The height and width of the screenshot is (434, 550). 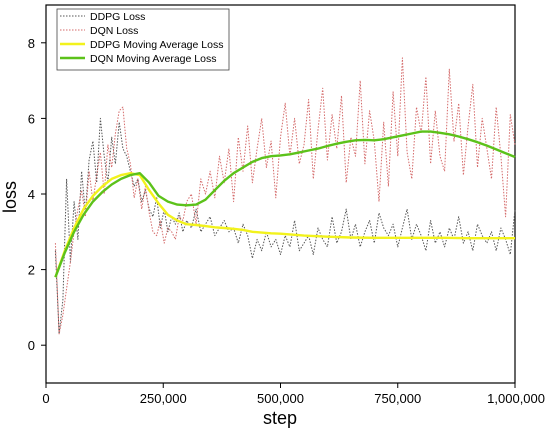 What do you see at coordinates (10, 197) in the screenshot?
I see `y-axis-label: loss` at bounding box center [10, 197].